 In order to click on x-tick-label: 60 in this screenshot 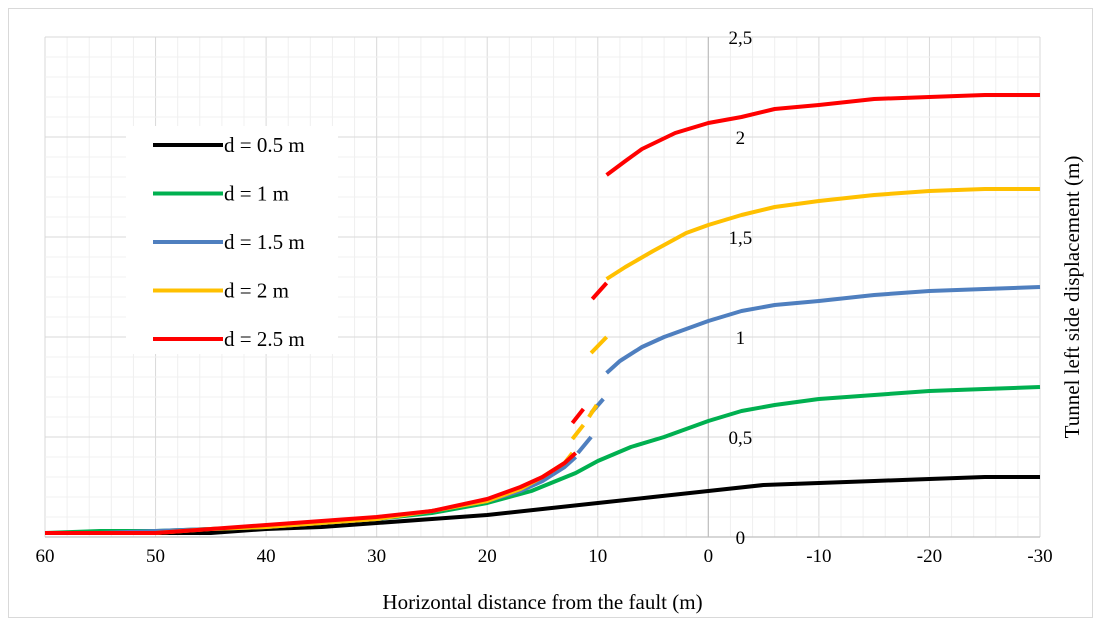, I will do `click(45, 556)`.